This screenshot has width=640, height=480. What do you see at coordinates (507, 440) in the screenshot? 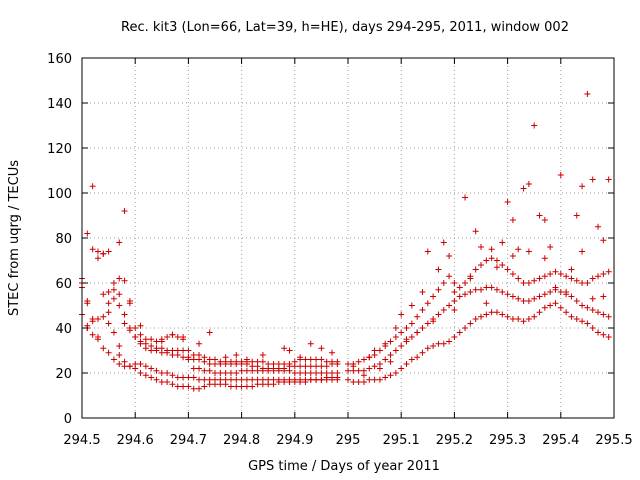
I see `x-tick-label: 295.3` at bounding box center [507, 440].